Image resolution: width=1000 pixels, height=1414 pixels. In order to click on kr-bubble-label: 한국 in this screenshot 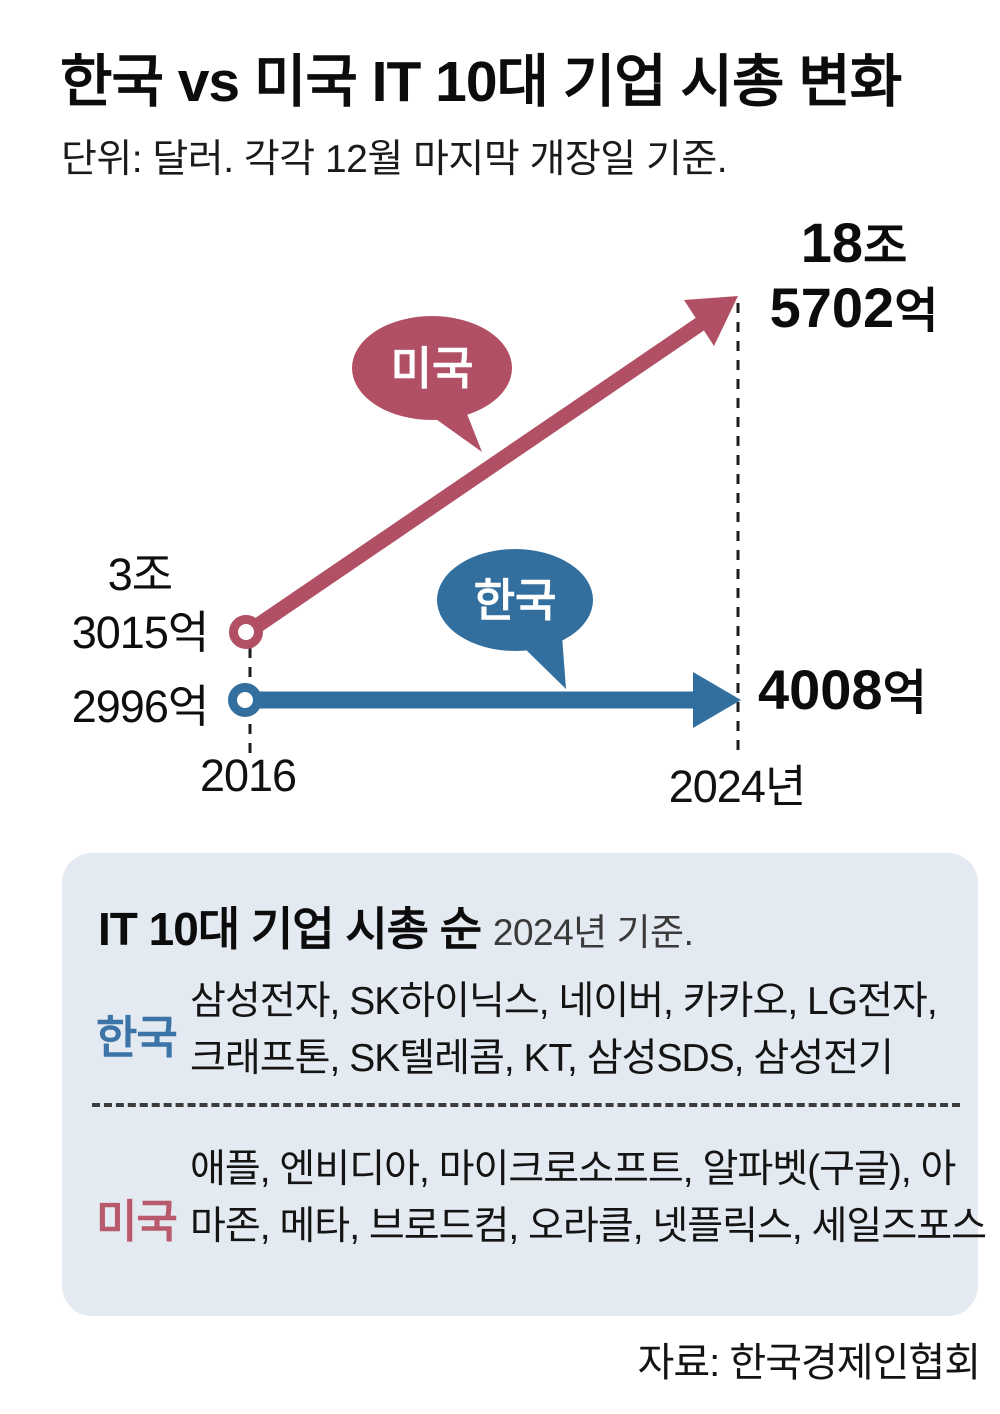, I will do `click(515, 600)`.